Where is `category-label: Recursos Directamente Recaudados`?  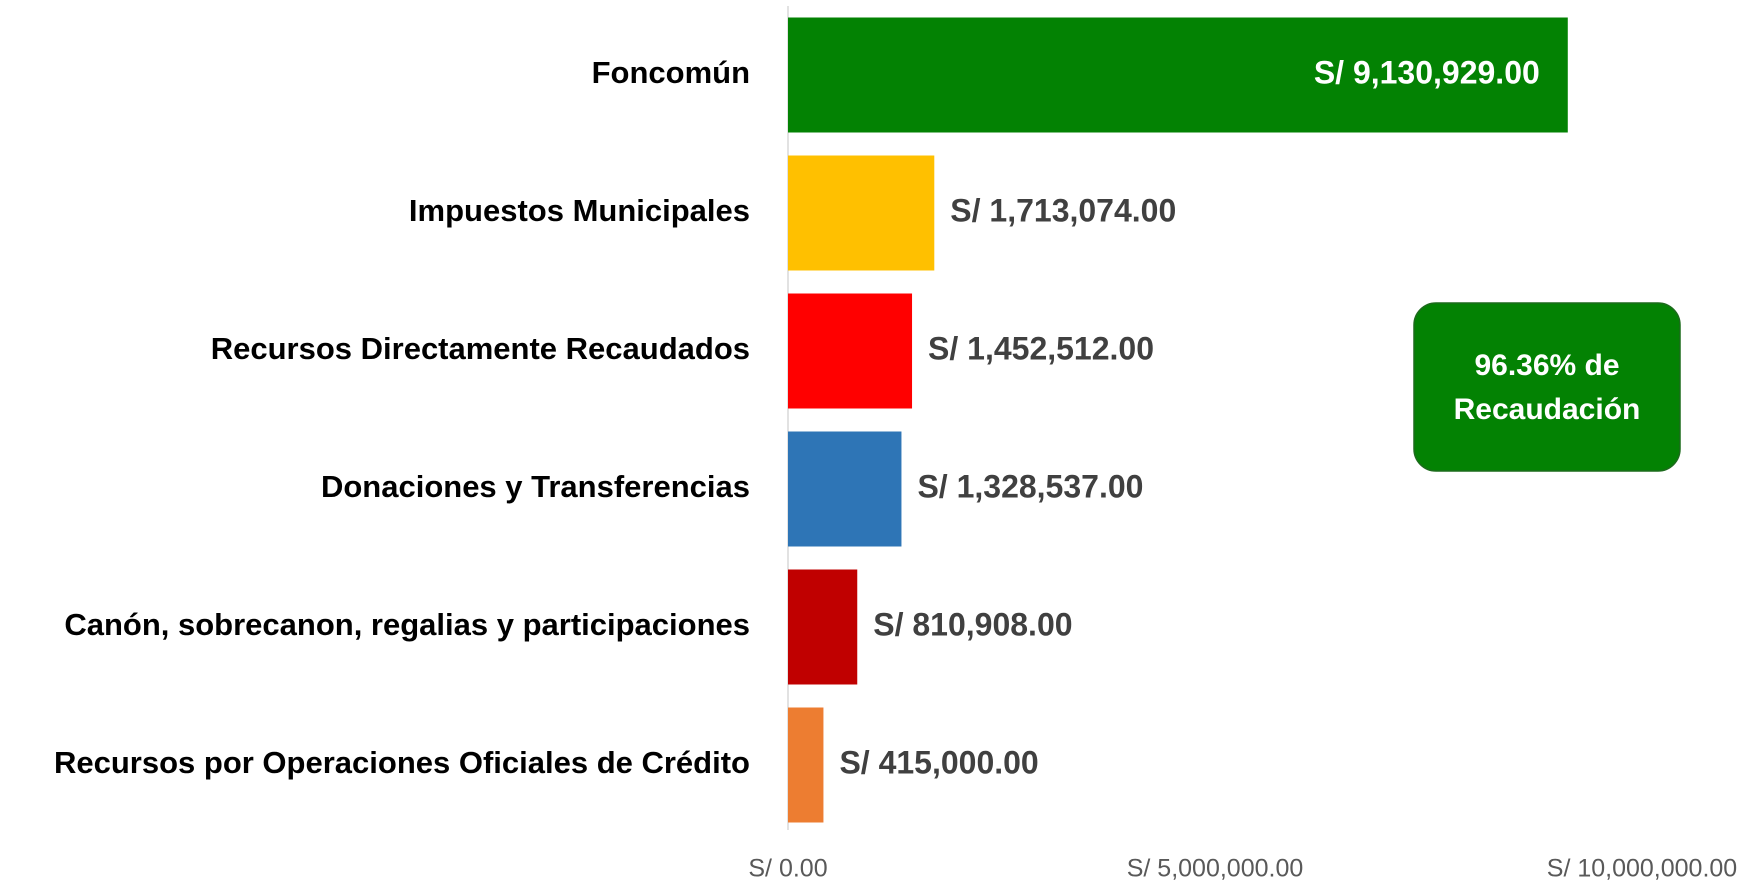 category-label: Recursos Directamente Recaudados is located at coordinates (480, 348).